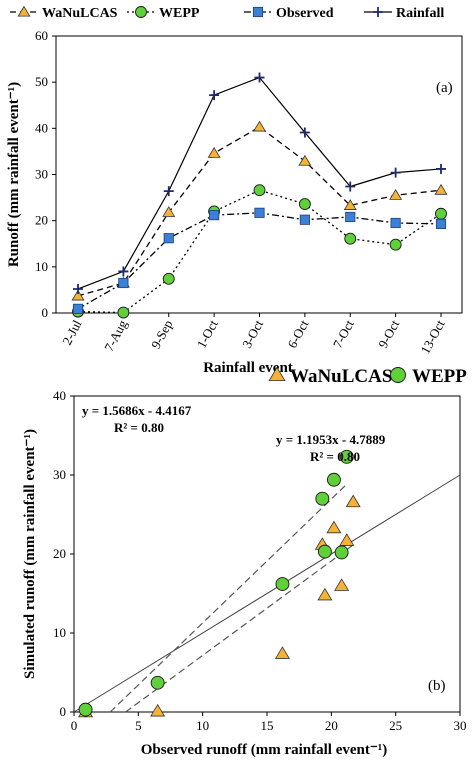 The height and width of the screenshot is (767, 474). I want to click on legend-label-observed: Observed, so click(305, 13).